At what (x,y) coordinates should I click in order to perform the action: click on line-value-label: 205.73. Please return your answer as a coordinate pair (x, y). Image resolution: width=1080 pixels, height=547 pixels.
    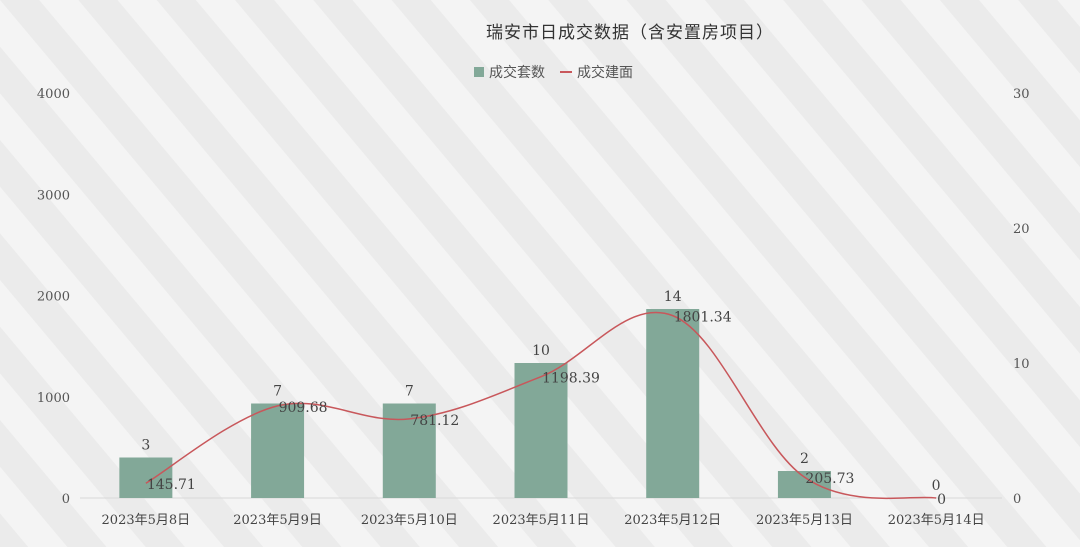
    Looking at the image, I should click on (829, 479).